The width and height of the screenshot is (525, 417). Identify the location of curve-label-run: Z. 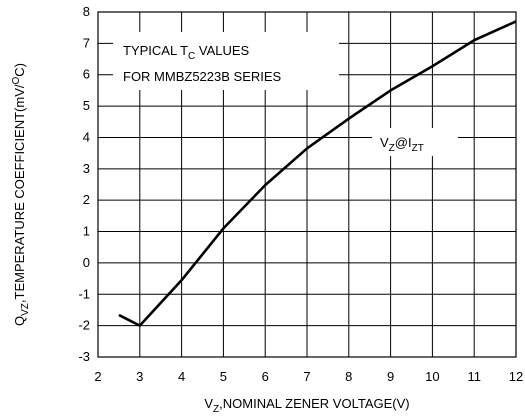
(392, 148).